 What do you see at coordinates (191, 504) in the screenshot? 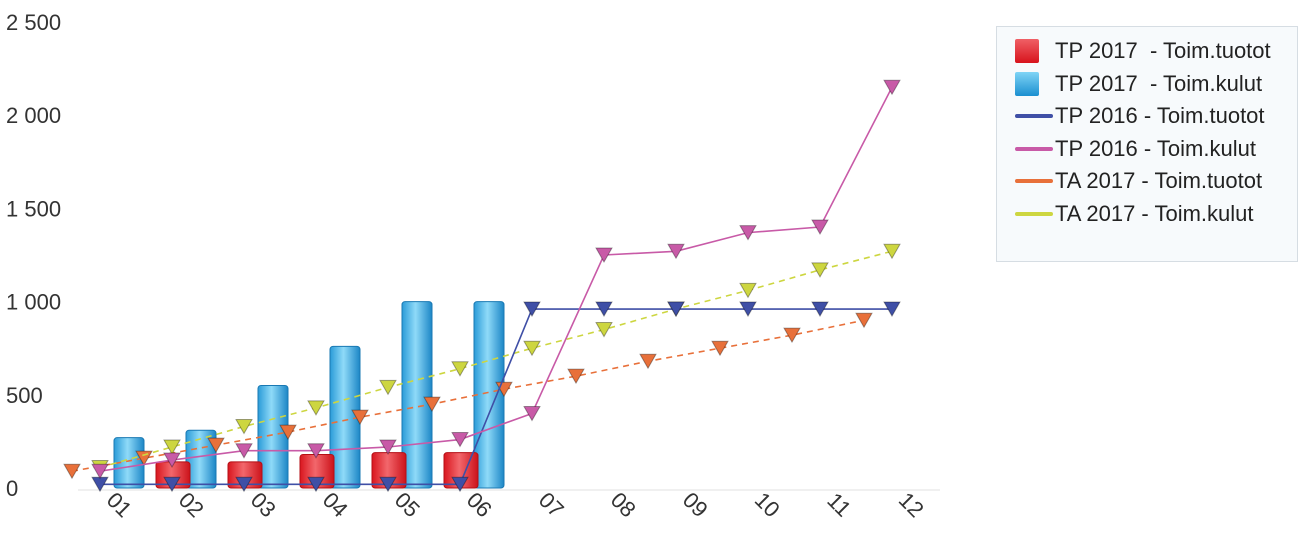
I see `x-tick-label: 02` at bounding box center [191, 504].